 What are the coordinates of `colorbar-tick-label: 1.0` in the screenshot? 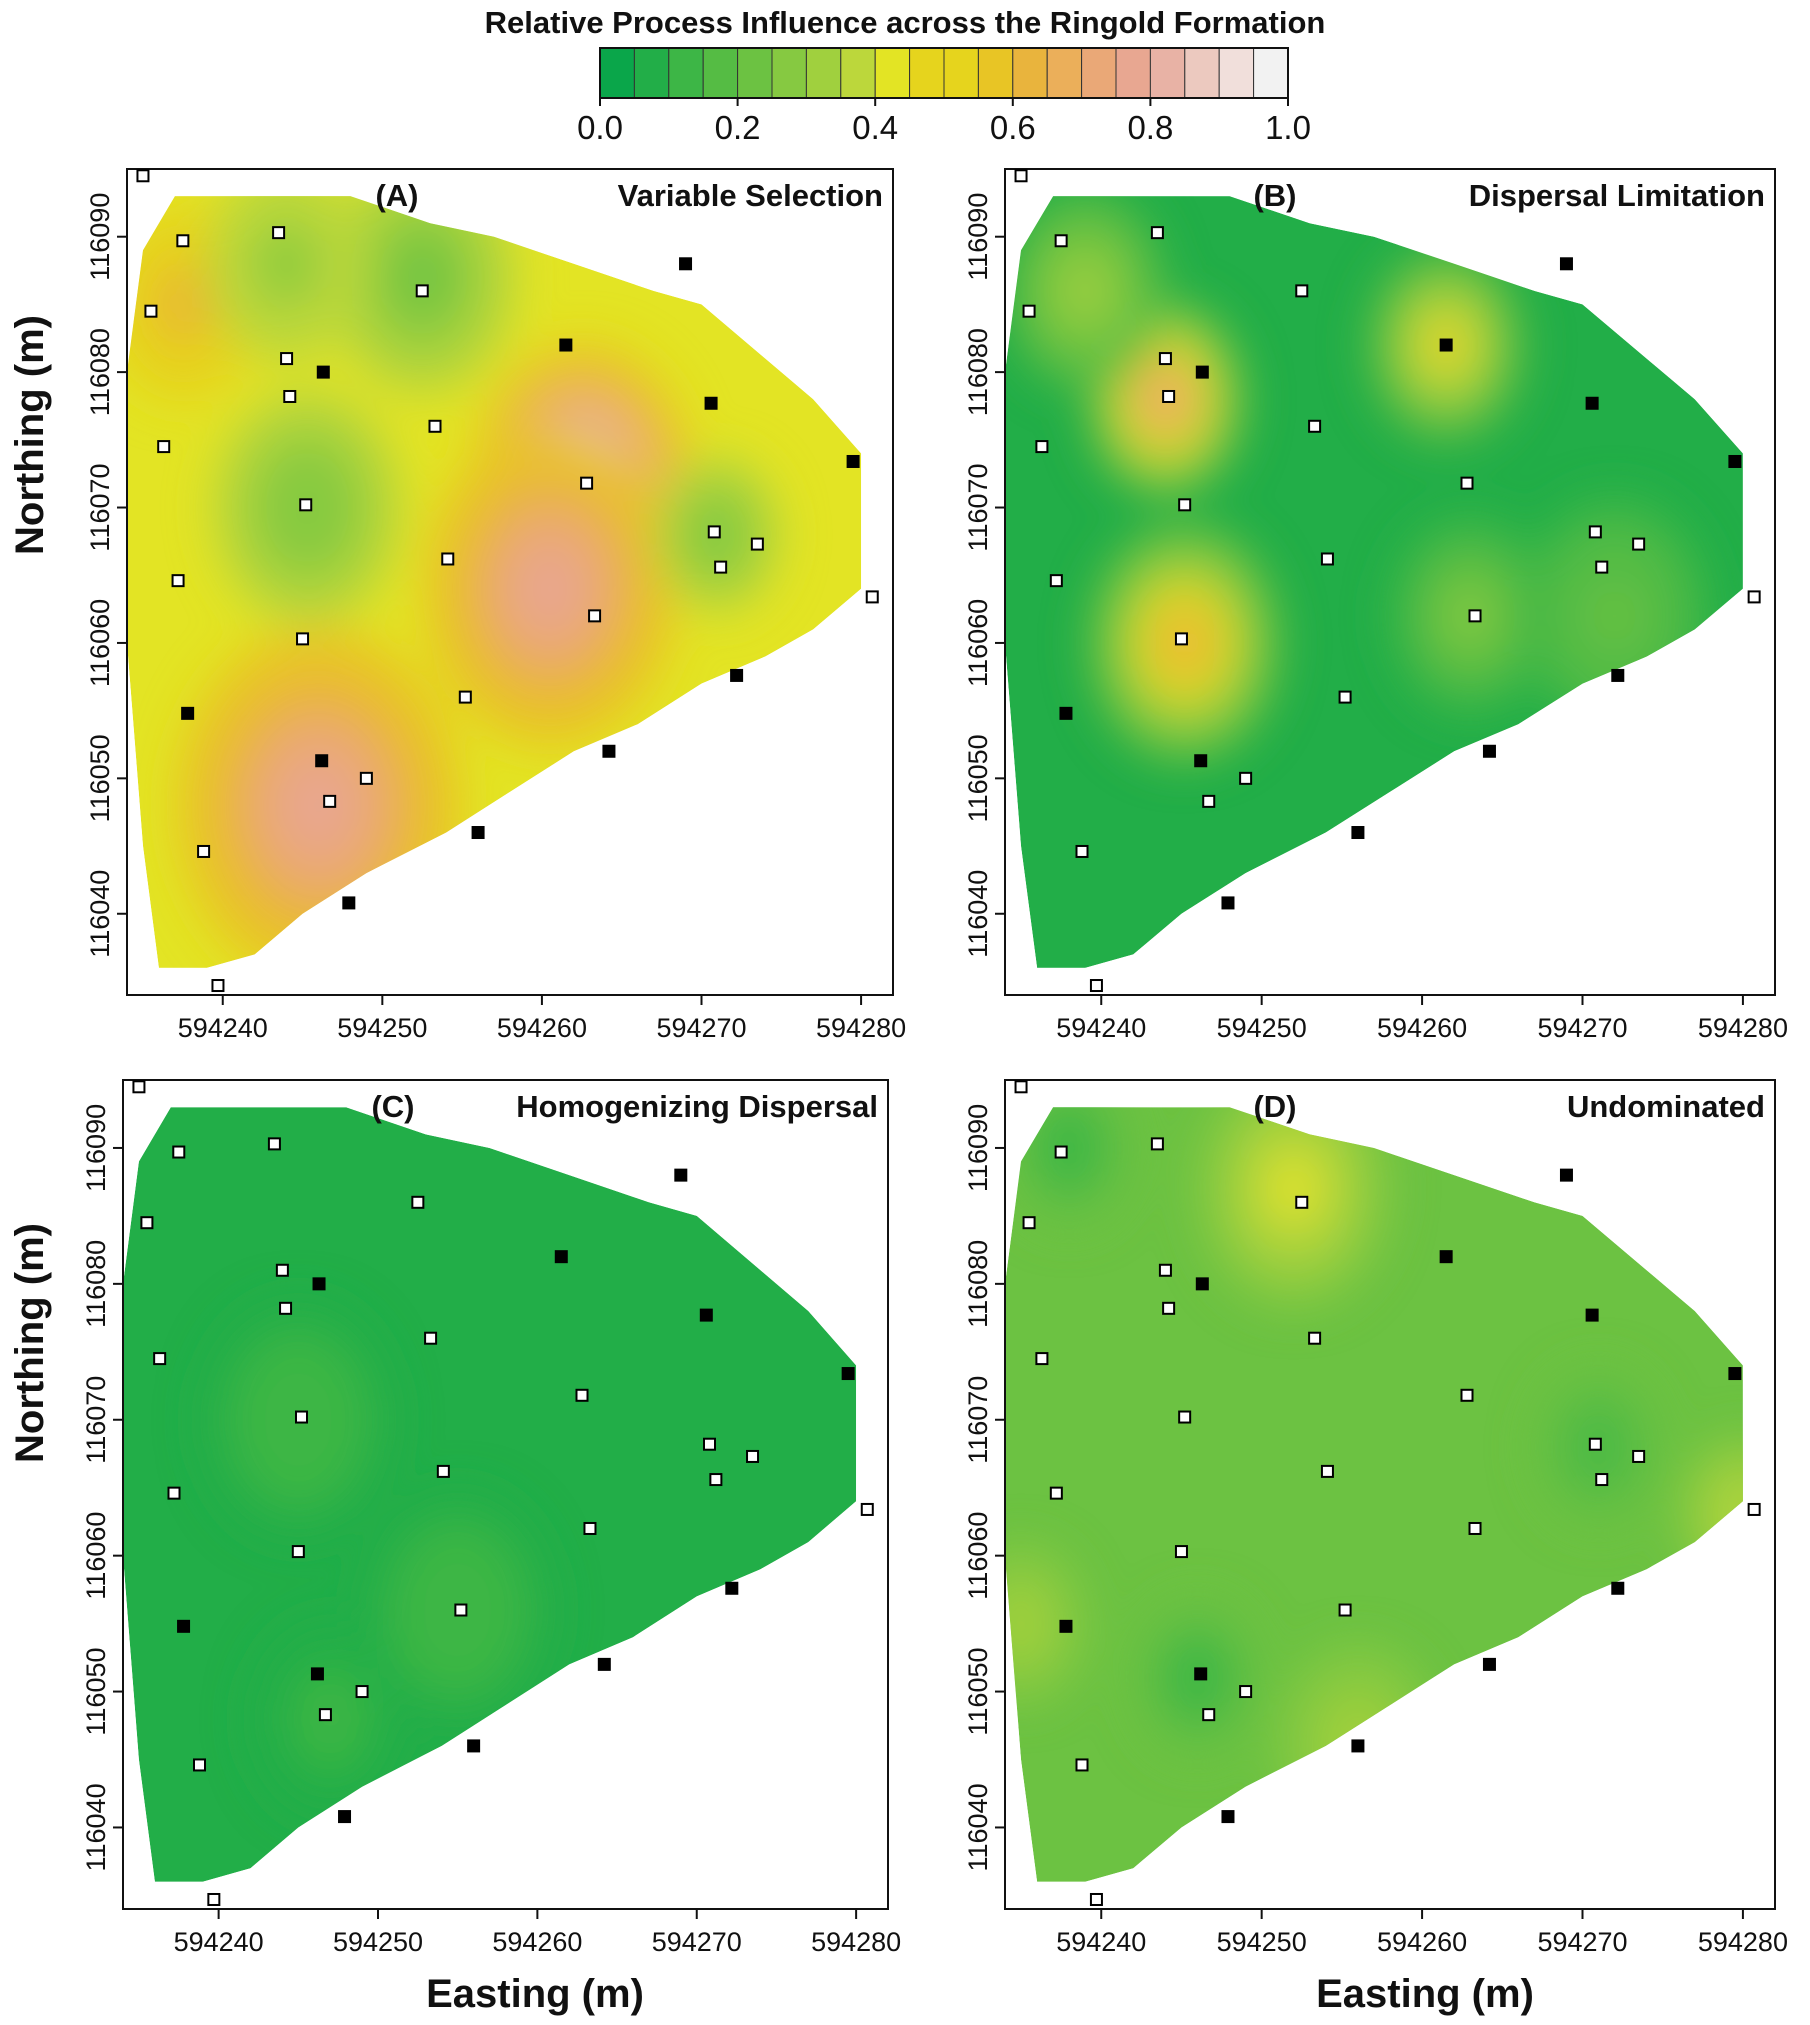 It's located at (1288, 127).